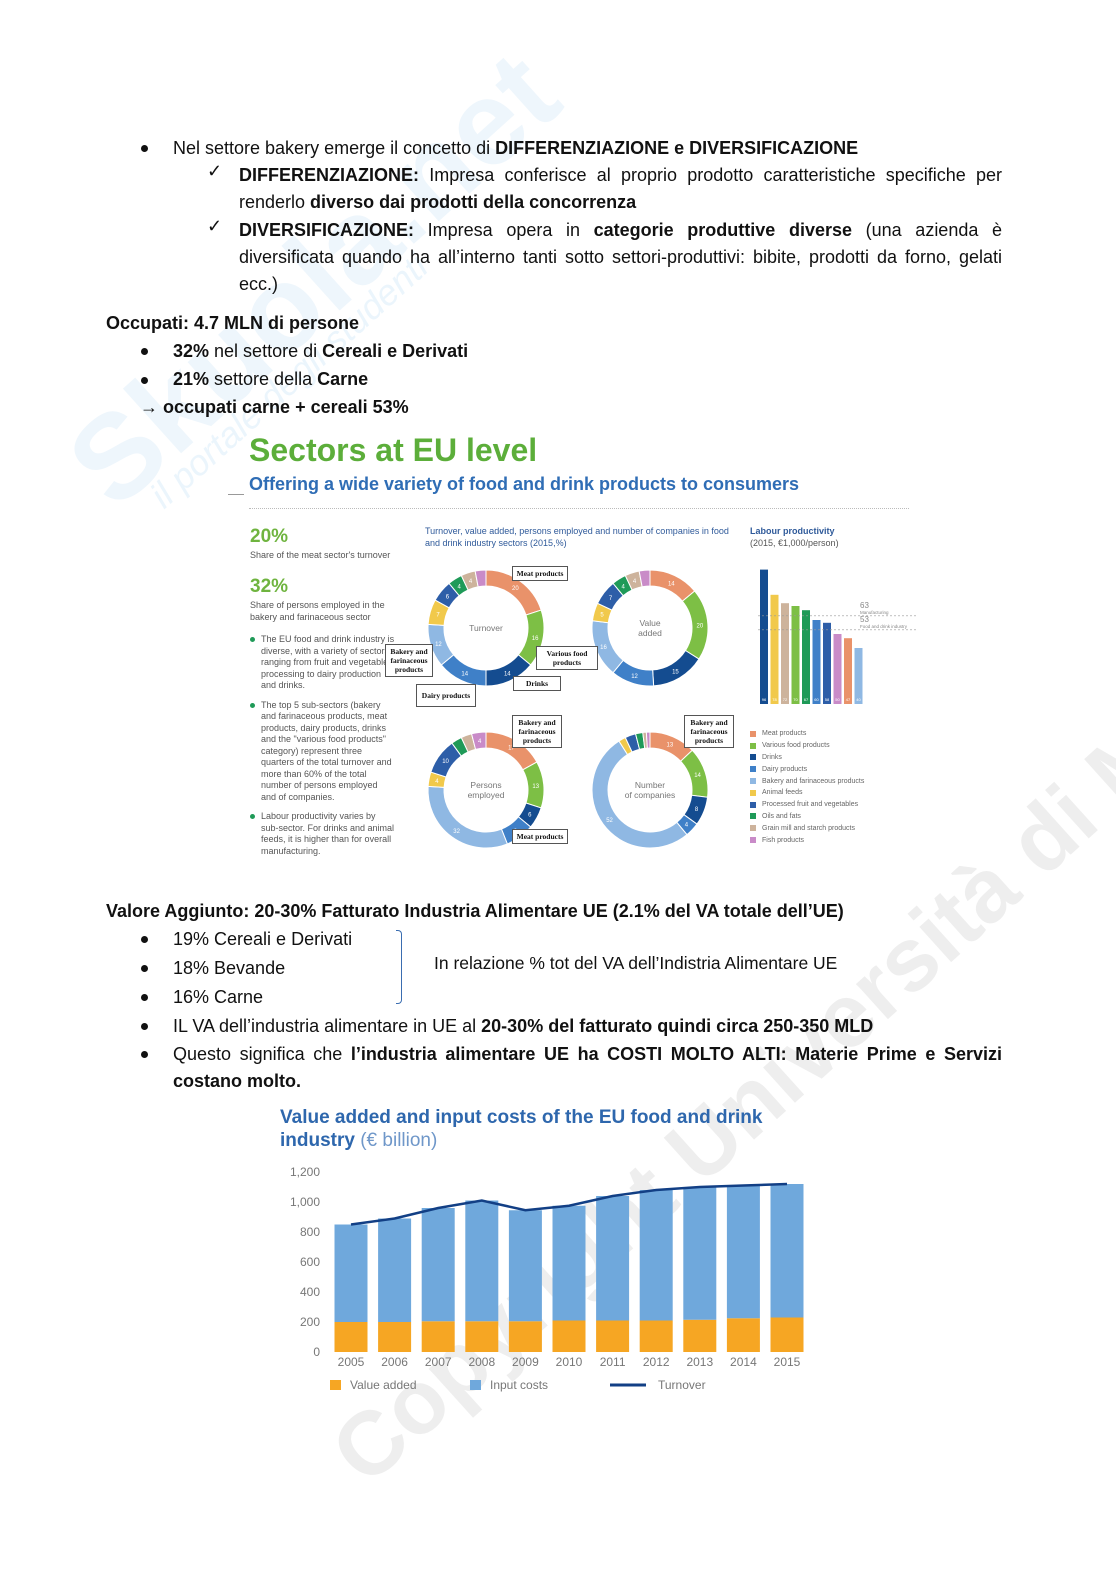  What do you see at coordinates (263, 939) in the screenshot?
I see `valore-item: 19% Cereali e Derivati` at bounding box center [263, 939].